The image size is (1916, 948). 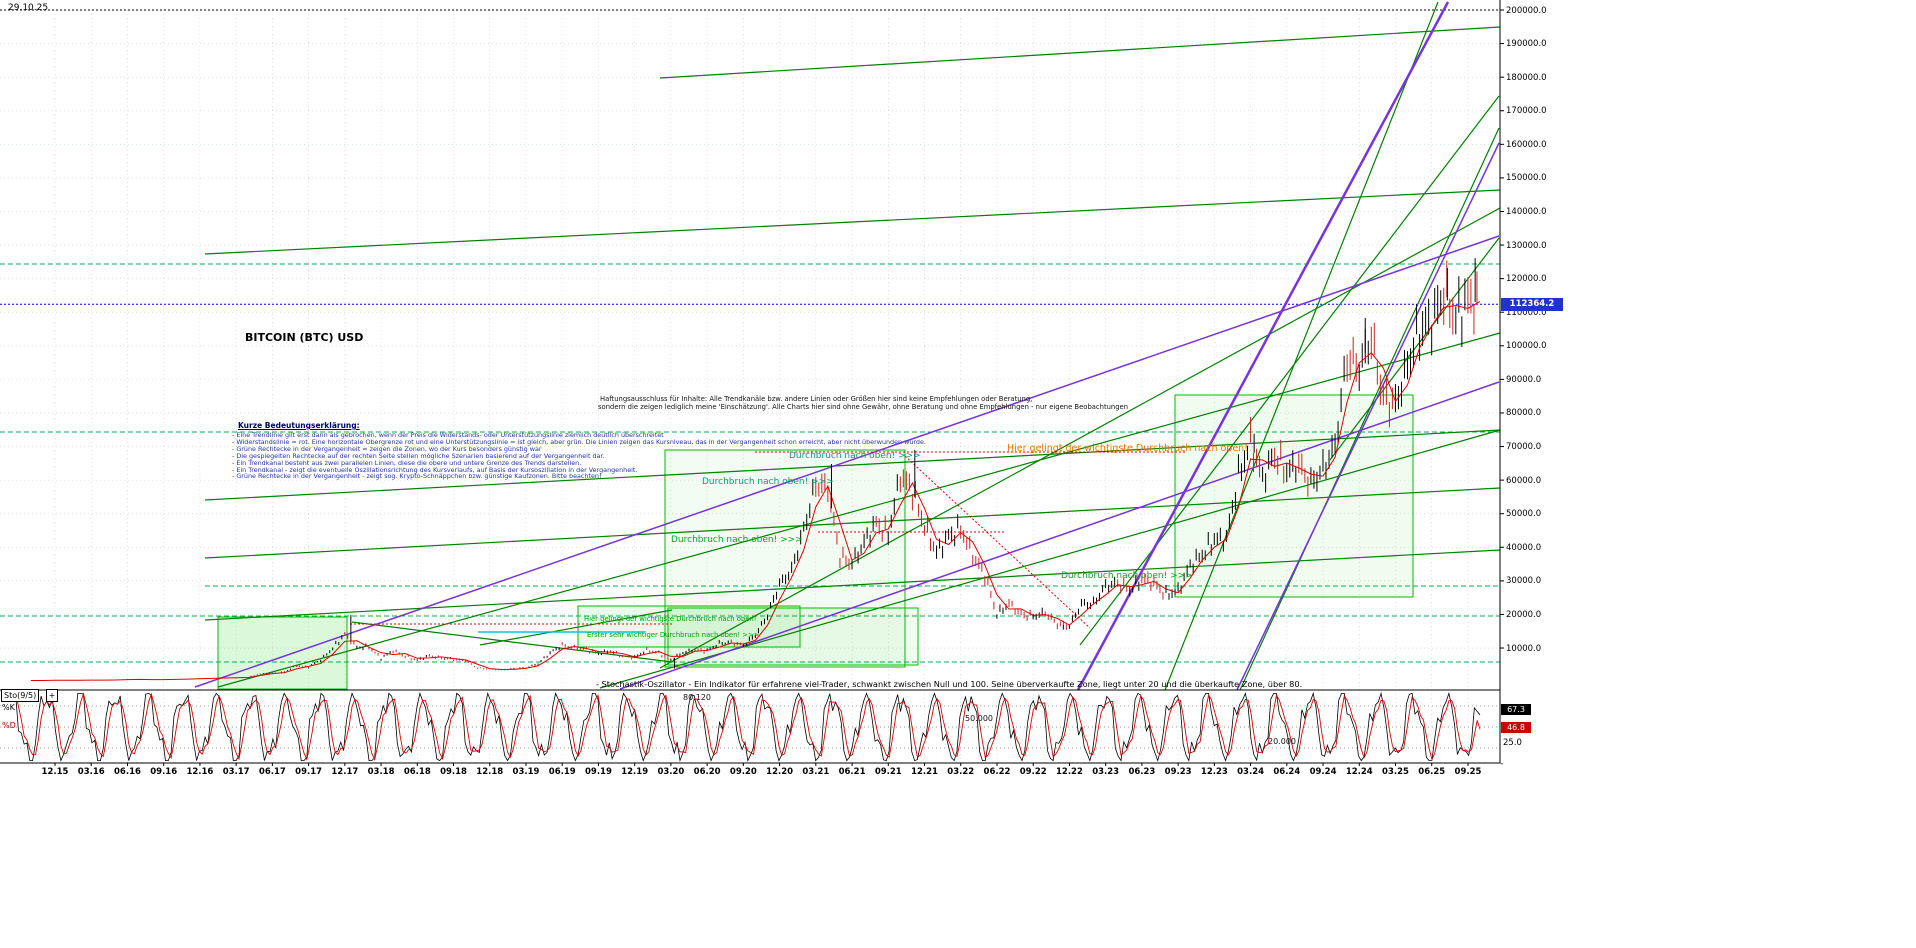 What do you see at coordinates (1214, 772) in the screenshot?
I see `time-axis-label: 12.23` at bounding box center [1214, 772].